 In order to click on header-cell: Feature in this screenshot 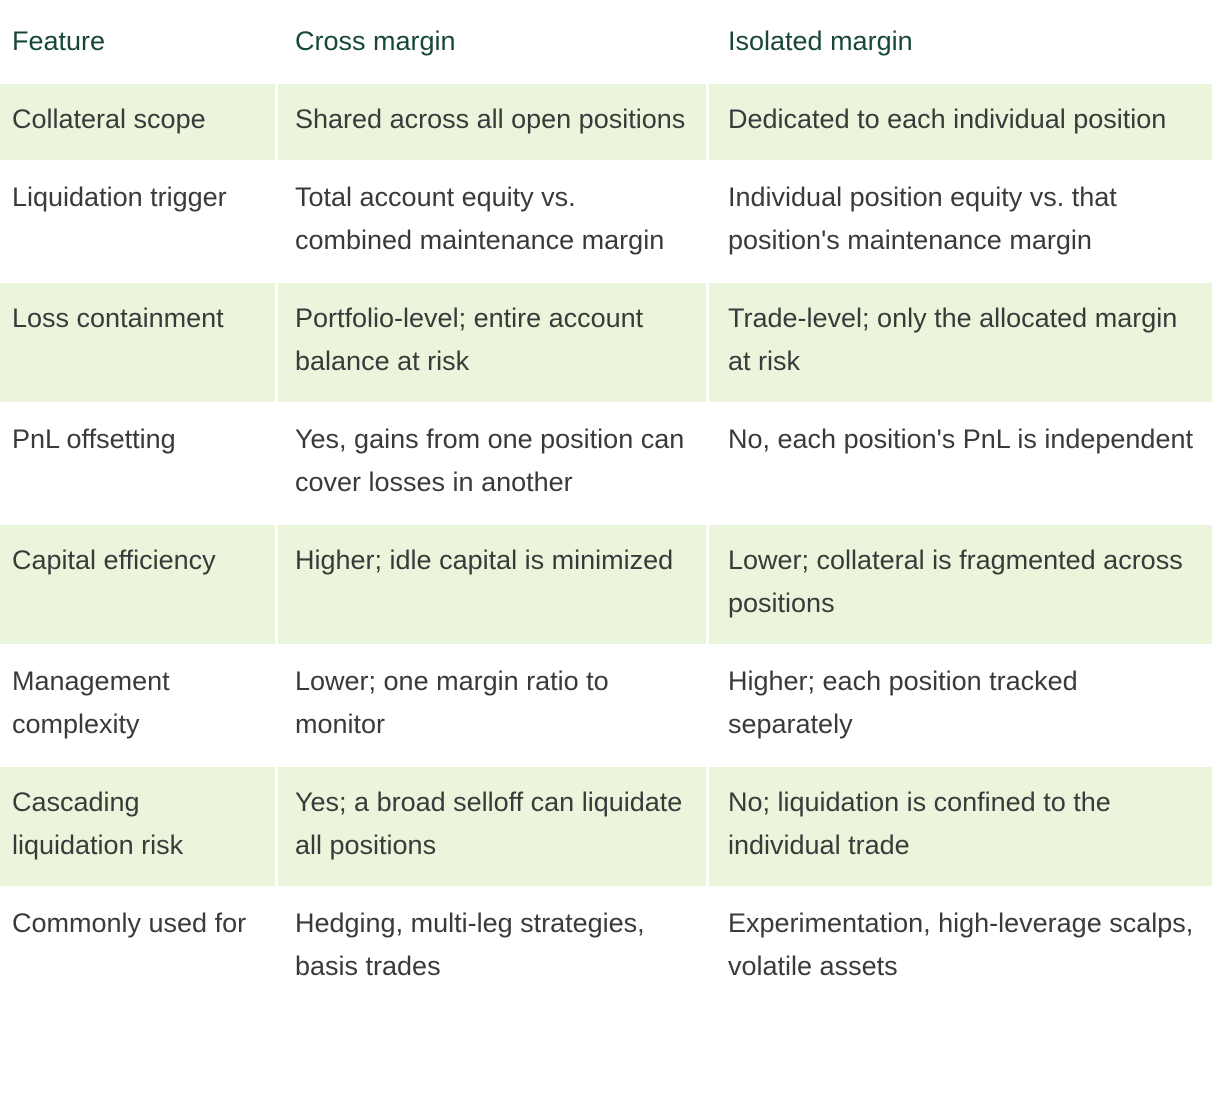, I will do `click(59, 41)`.